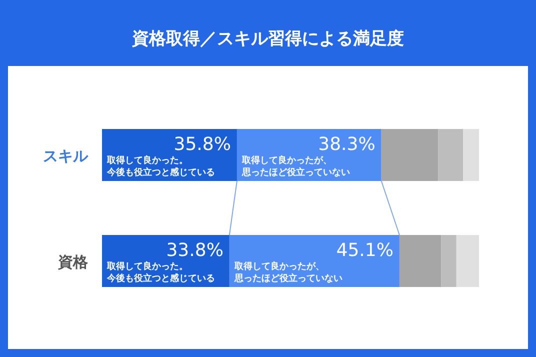 This screenshot has height=357, width=536. I want to click on data-label: 38.3%, so click(347, 144).